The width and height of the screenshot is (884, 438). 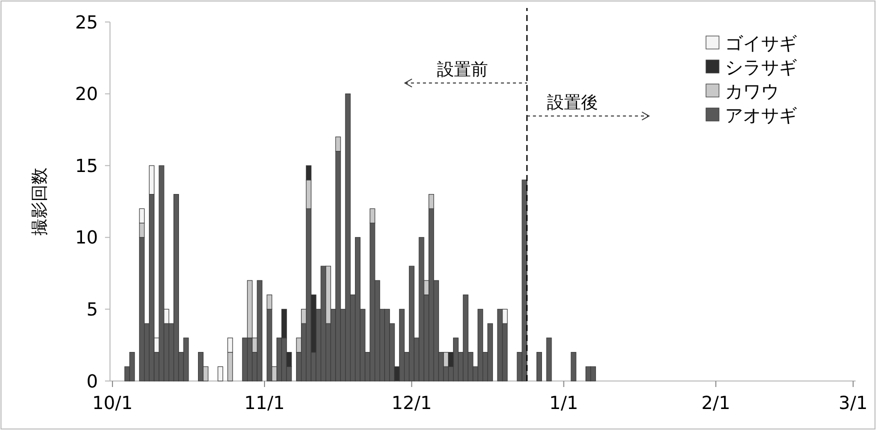 What do you see at coordinates (752, 91) in the screenshot?
I see `legend-label: カワウ` at bounding box center [752, 91].